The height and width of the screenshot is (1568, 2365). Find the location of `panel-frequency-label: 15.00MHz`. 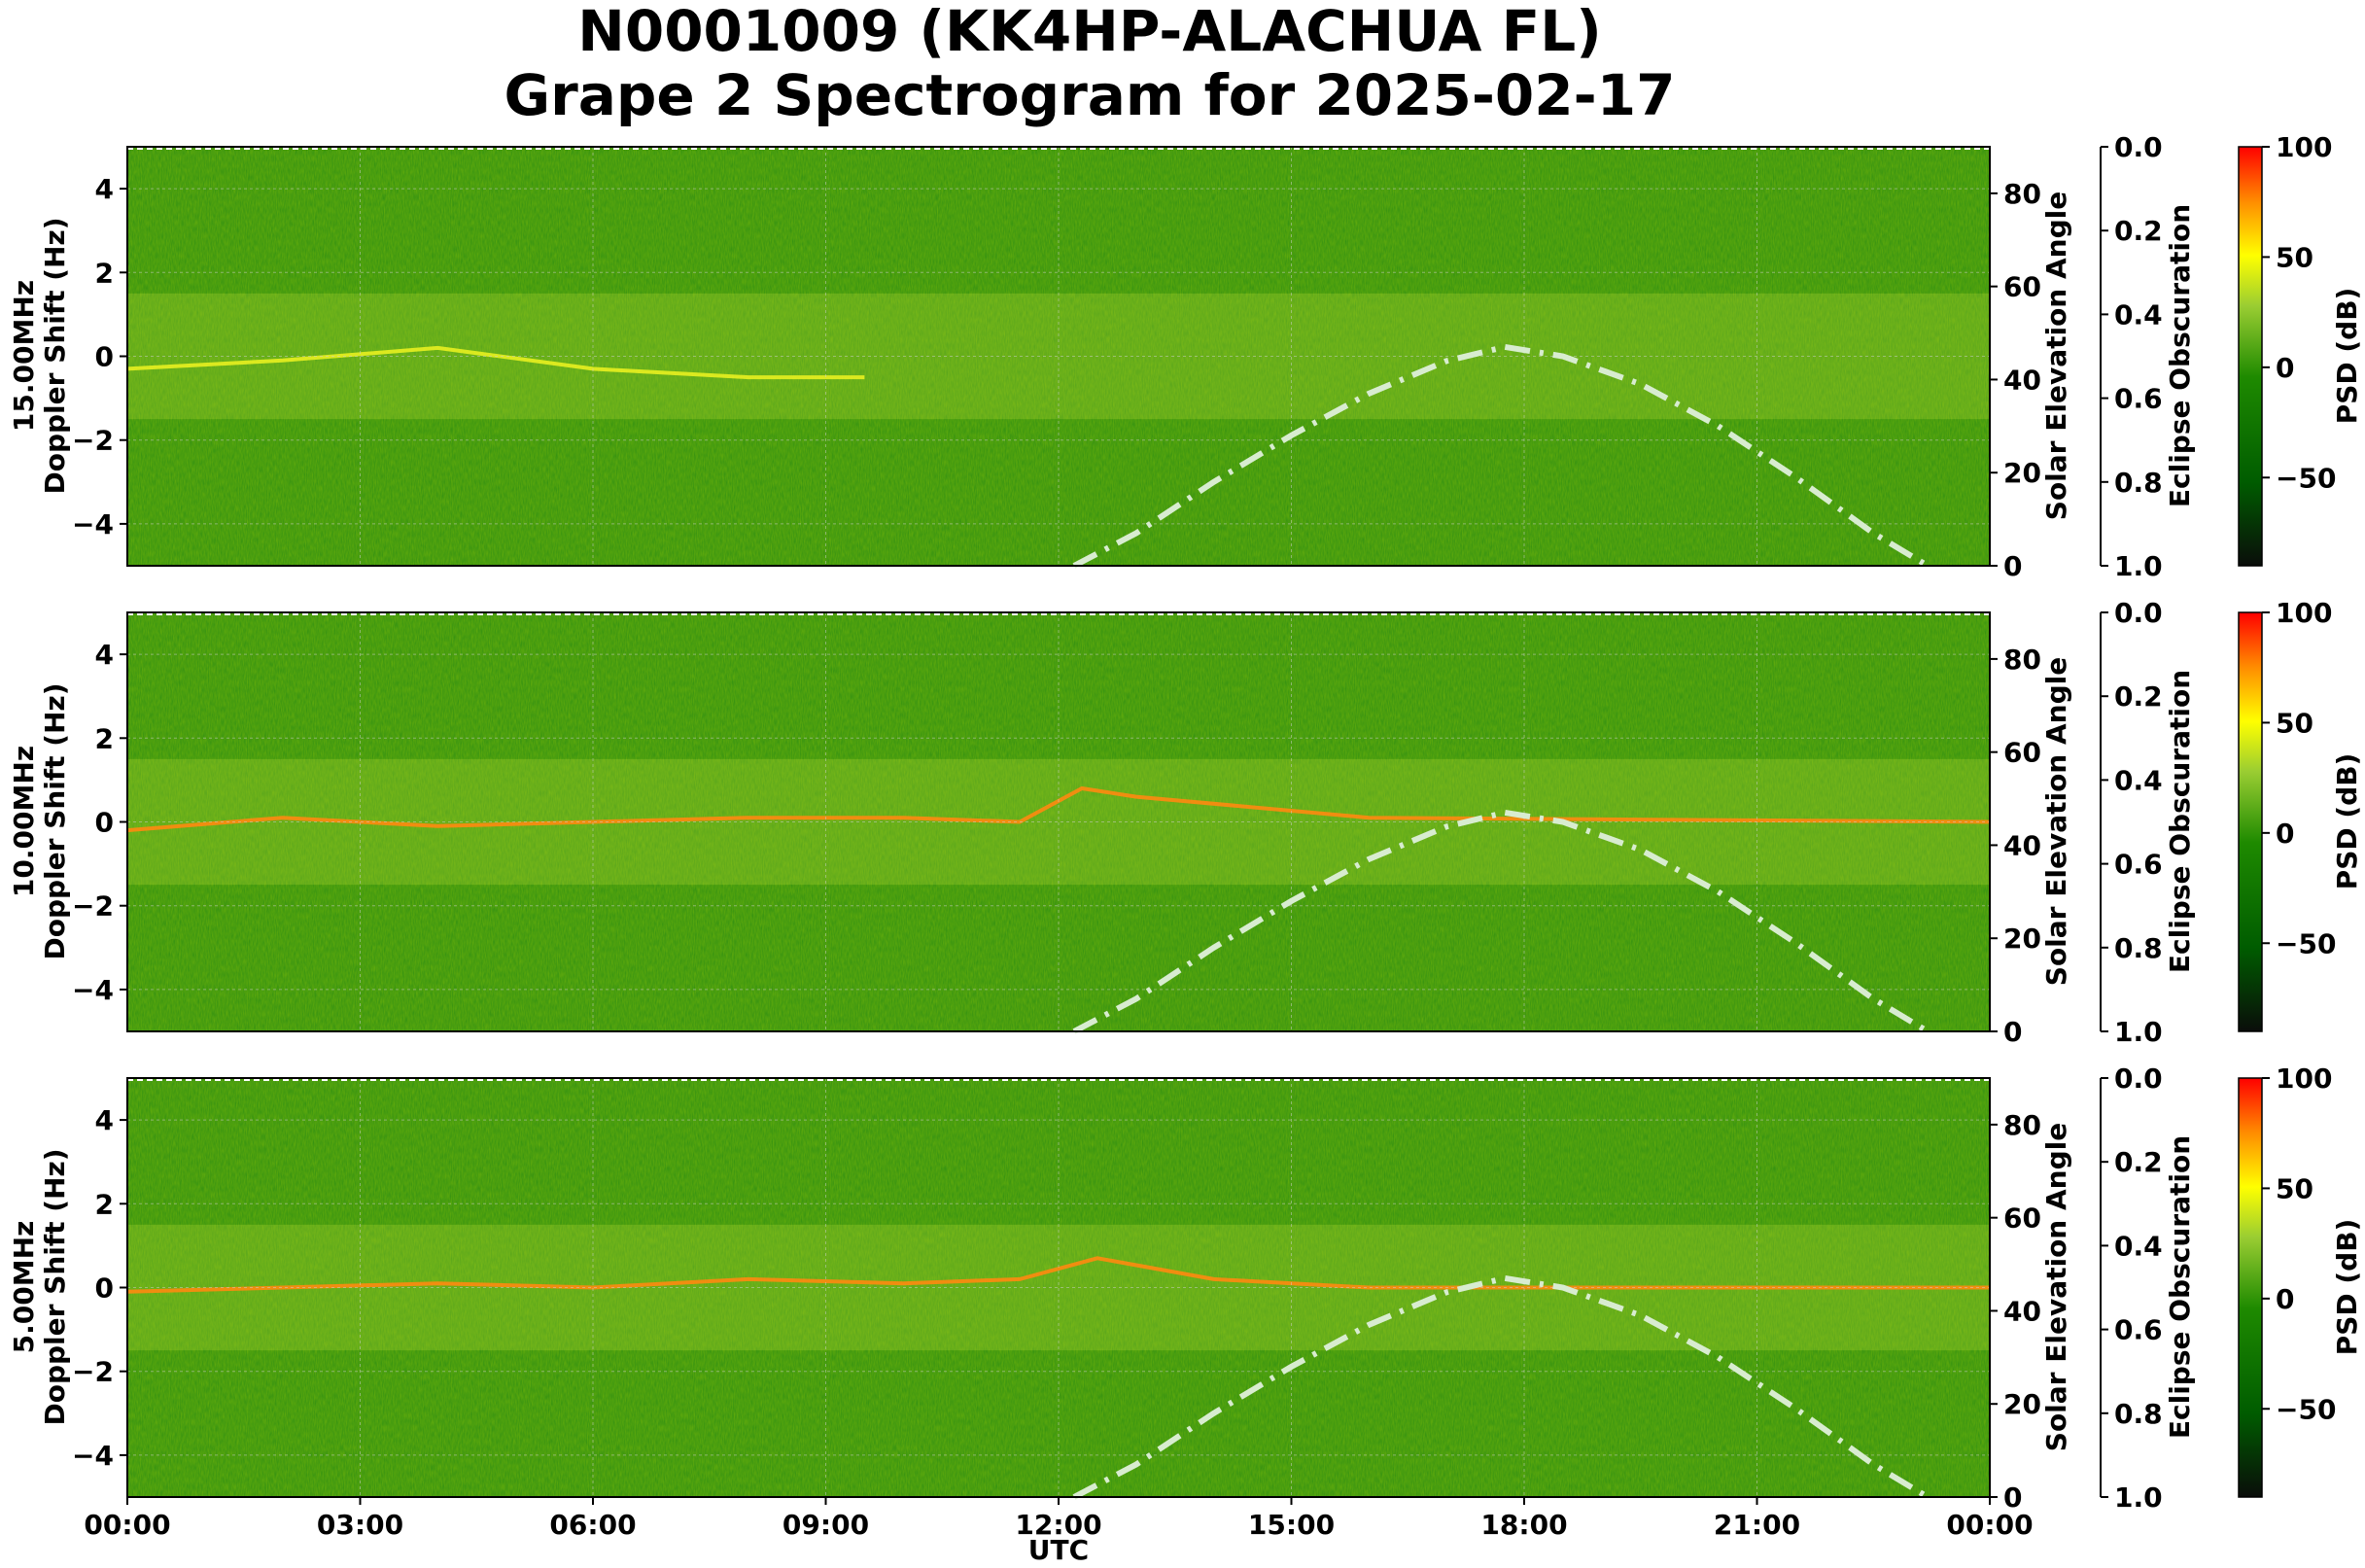

panel-frequency-label: 15.00MHz is located at coordinates (24, 356).